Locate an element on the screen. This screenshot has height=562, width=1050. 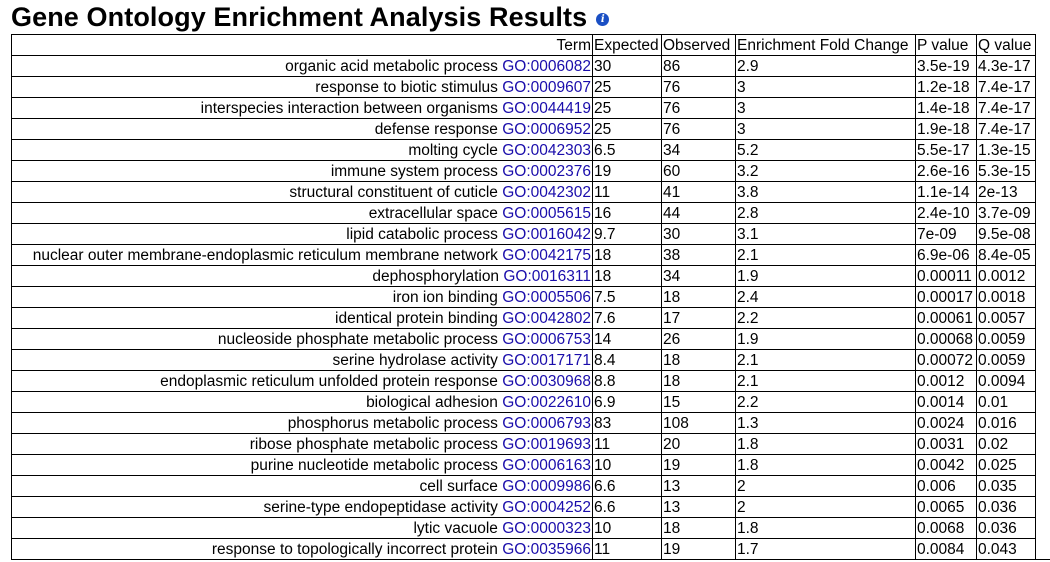
fold-change-cell: 1.9 is located at coordinates (825, 276).